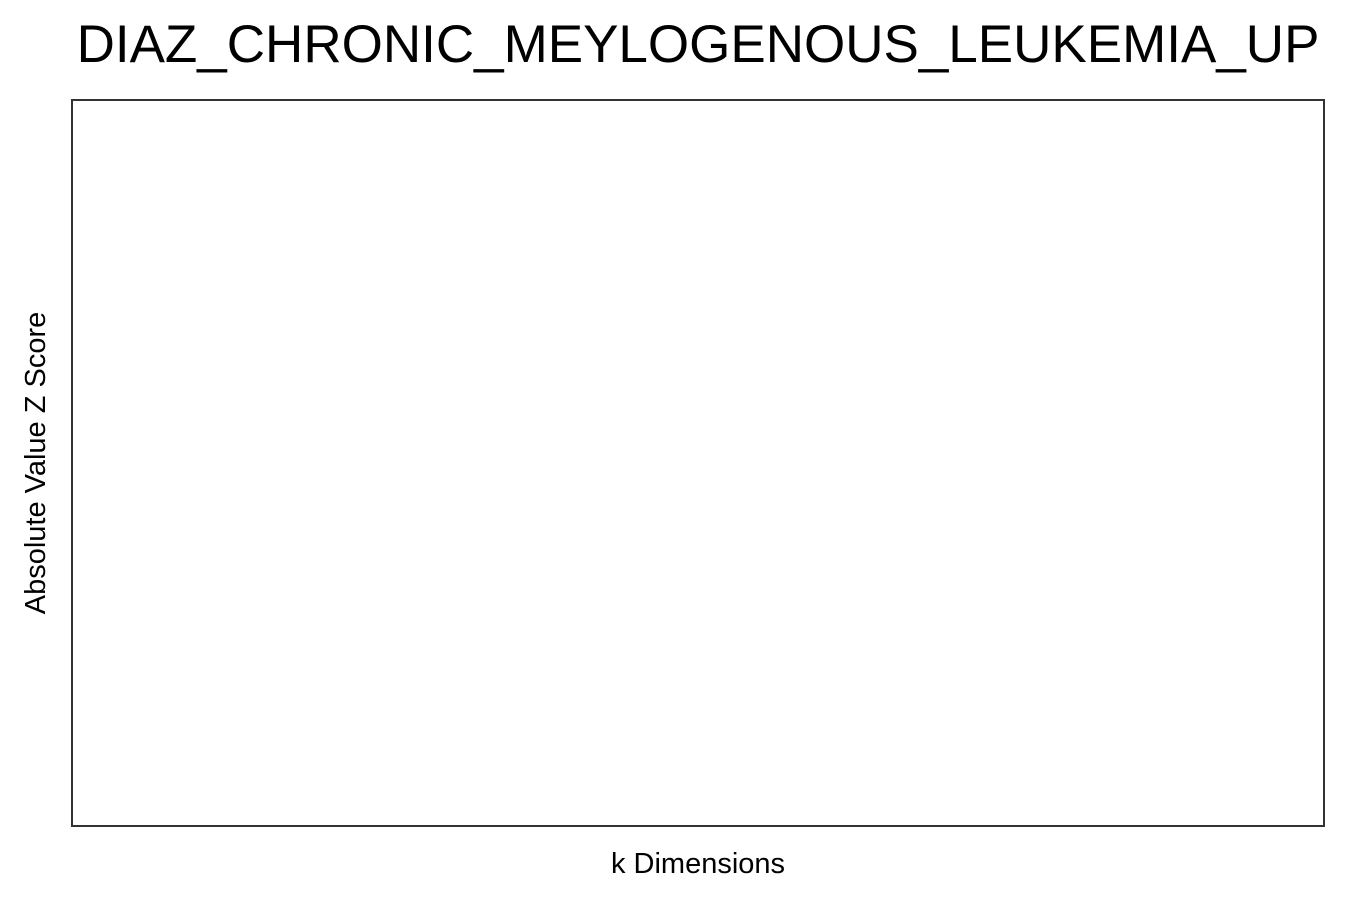 The width and height of the screenshot is (1350, 900). Describe the element at coordinates (698, 44) in the screenshot. I see `chart-title: DIAZ_CHRONIC_MEYLOGENOUS_LEUKEMIA_UP` at that location.